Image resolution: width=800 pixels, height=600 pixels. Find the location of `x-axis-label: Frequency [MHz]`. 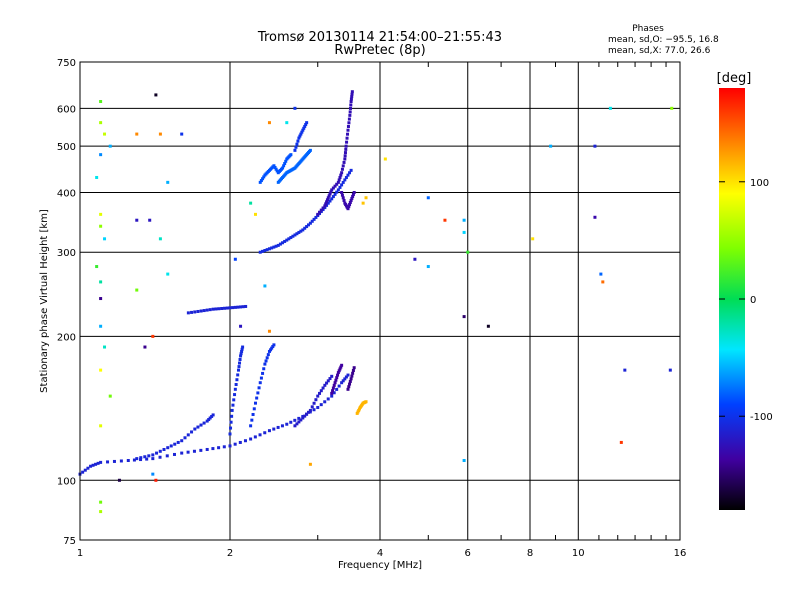

x-axis-label: Frequency [MHz] is located at coordinates (380, 565).